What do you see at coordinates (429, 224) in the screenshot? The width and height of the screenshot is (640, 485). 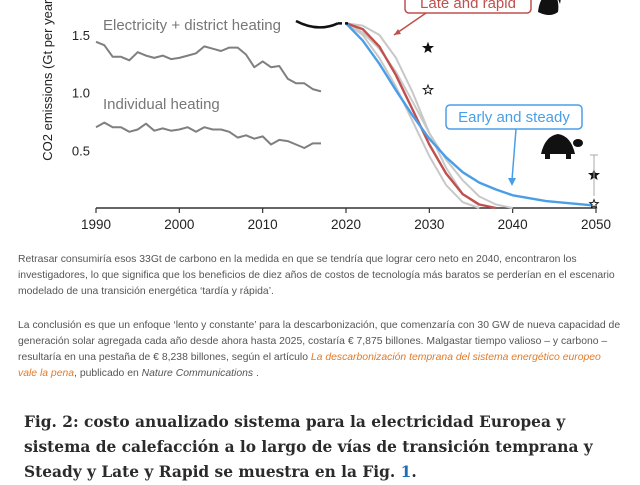 I see `x-tick-label: 2030` at bounding box center [429, 224].